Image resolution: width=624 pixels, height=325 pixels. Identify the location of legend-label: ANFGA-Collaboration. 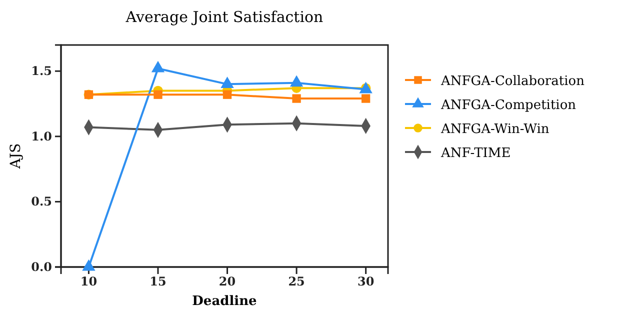
(513, 81).